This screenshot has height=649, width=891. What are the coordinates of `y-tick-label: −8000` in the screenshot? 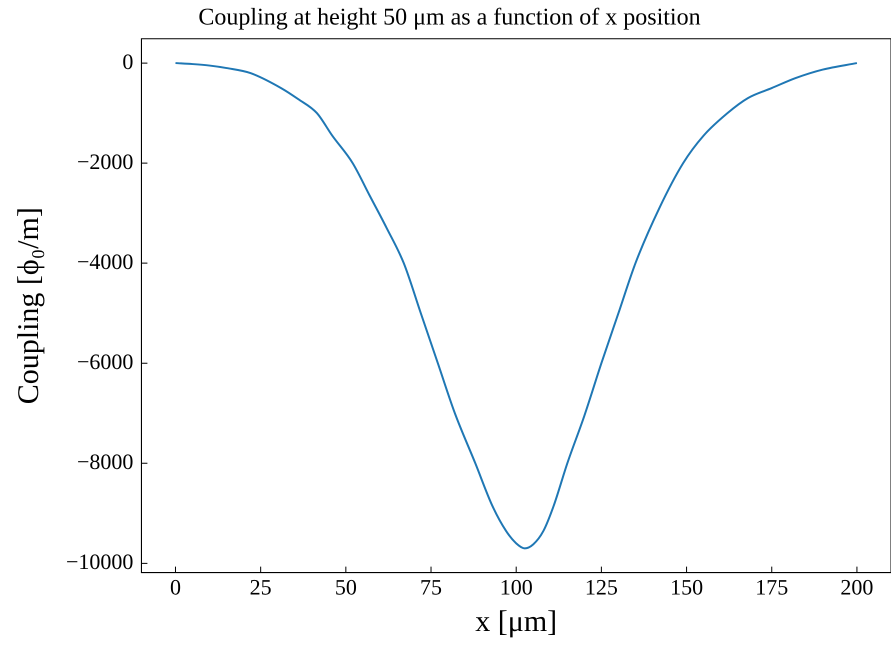 It's located at (105, 461).